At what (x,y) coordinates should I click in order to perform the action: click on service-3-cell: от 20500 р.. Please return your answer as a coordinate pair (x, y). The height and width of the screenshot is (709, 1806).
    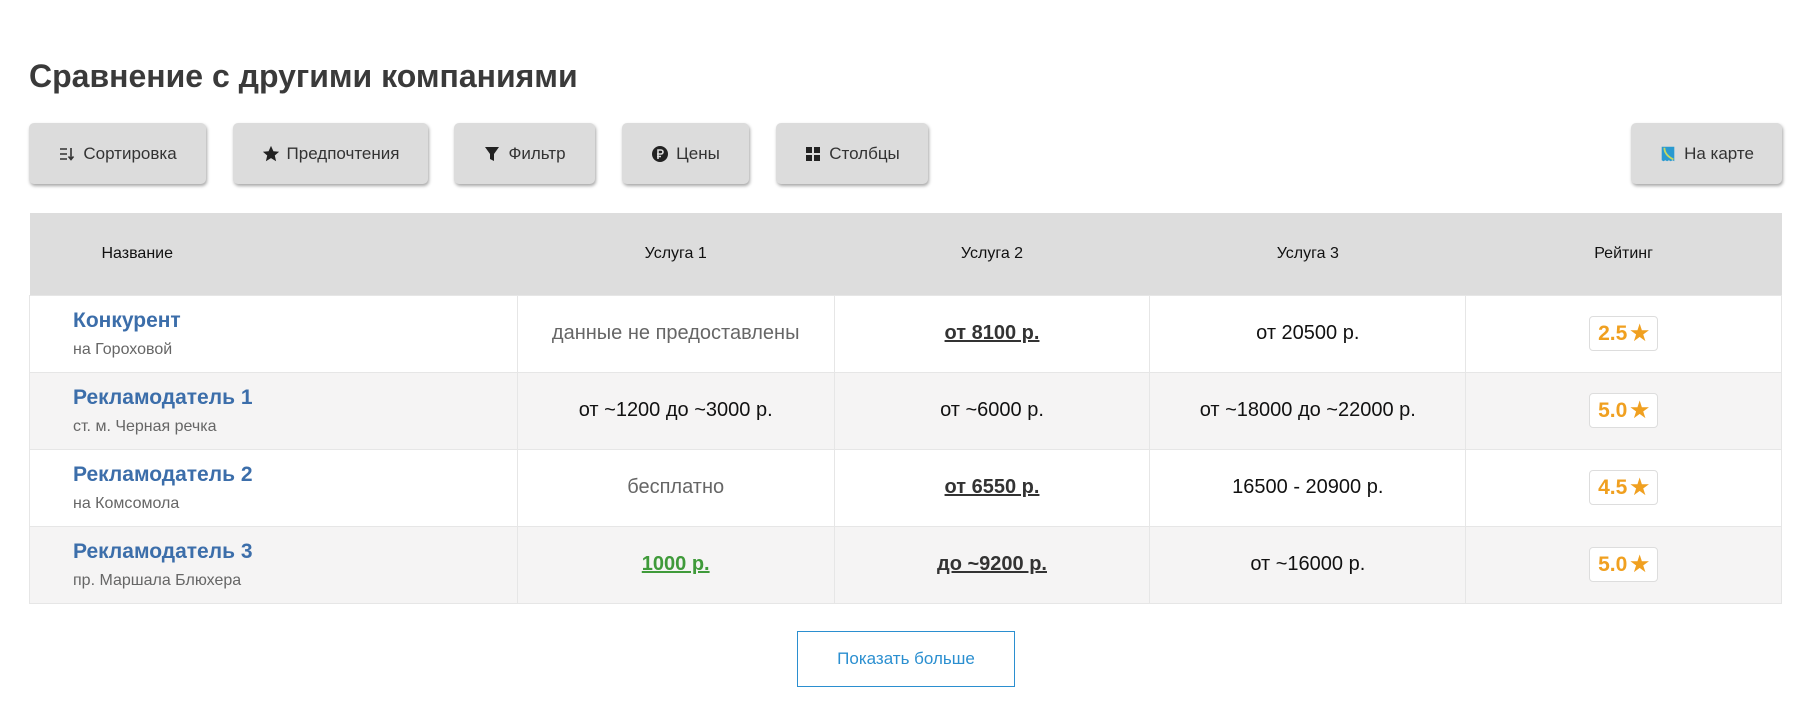
    Looking at the image, I should click on (1308, 333).